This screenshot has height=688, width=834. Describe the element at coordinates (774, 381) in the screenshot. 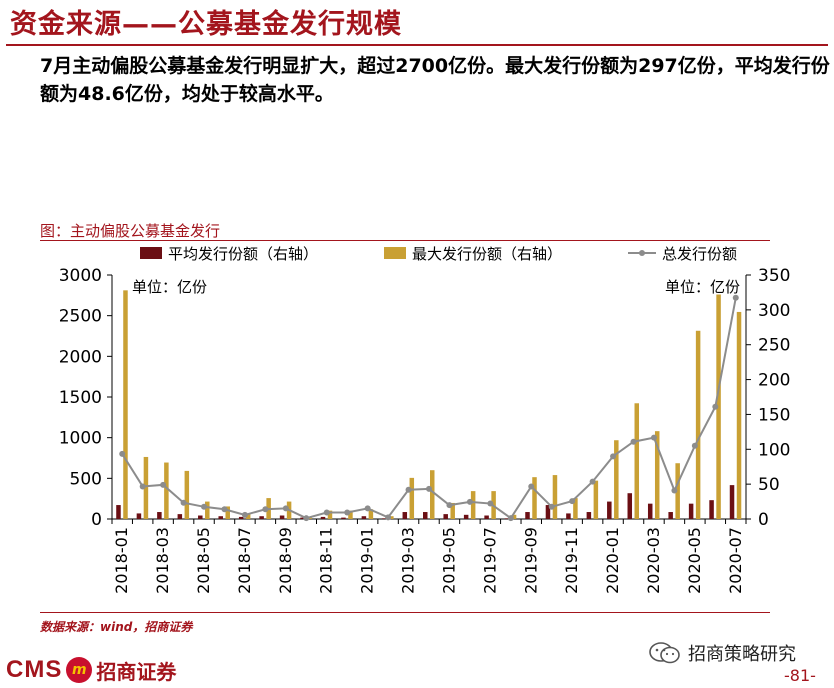

I see `right-tick-label: 200` at that location.